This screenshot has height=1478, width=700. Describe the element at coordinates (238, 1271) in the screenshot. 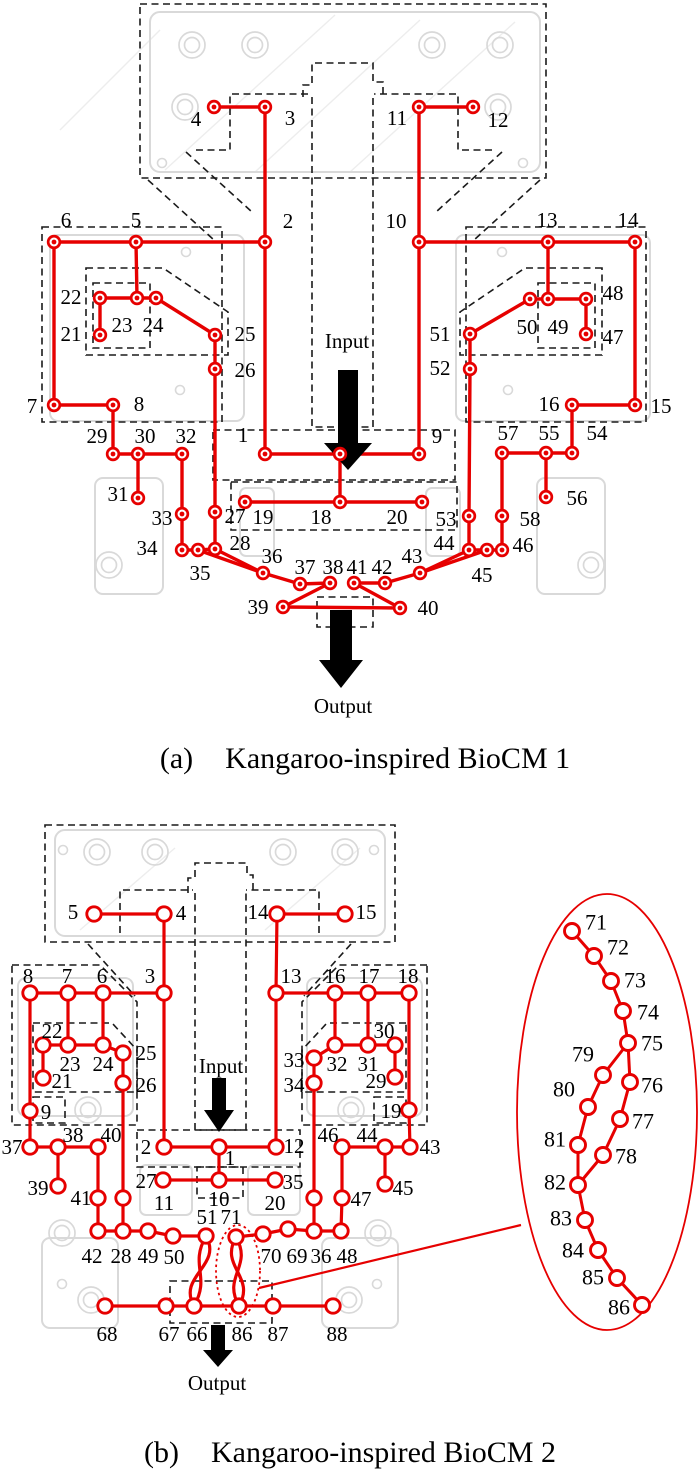

I see `zoom-region-ellipse` at that location.